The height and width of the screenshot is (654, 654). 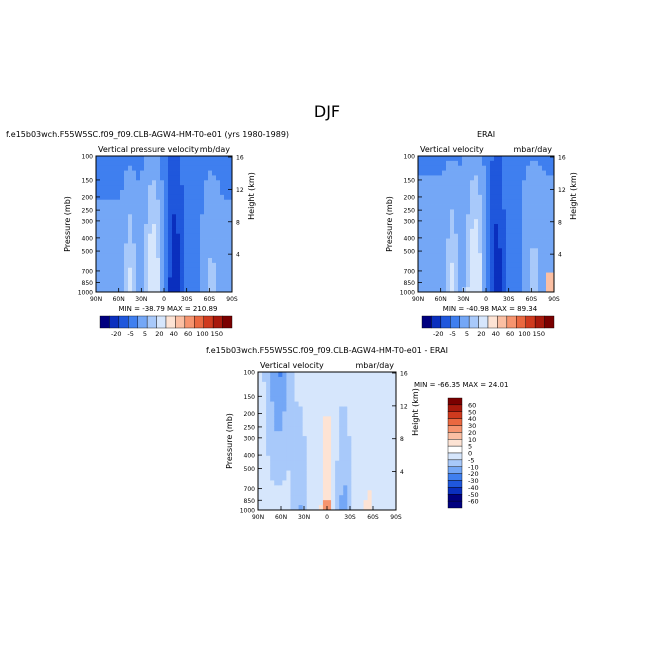 What do you see at coordinates (560, 222) in the screenshot?
I see `height-tick-label: 8` at bounding box center [560, 222].